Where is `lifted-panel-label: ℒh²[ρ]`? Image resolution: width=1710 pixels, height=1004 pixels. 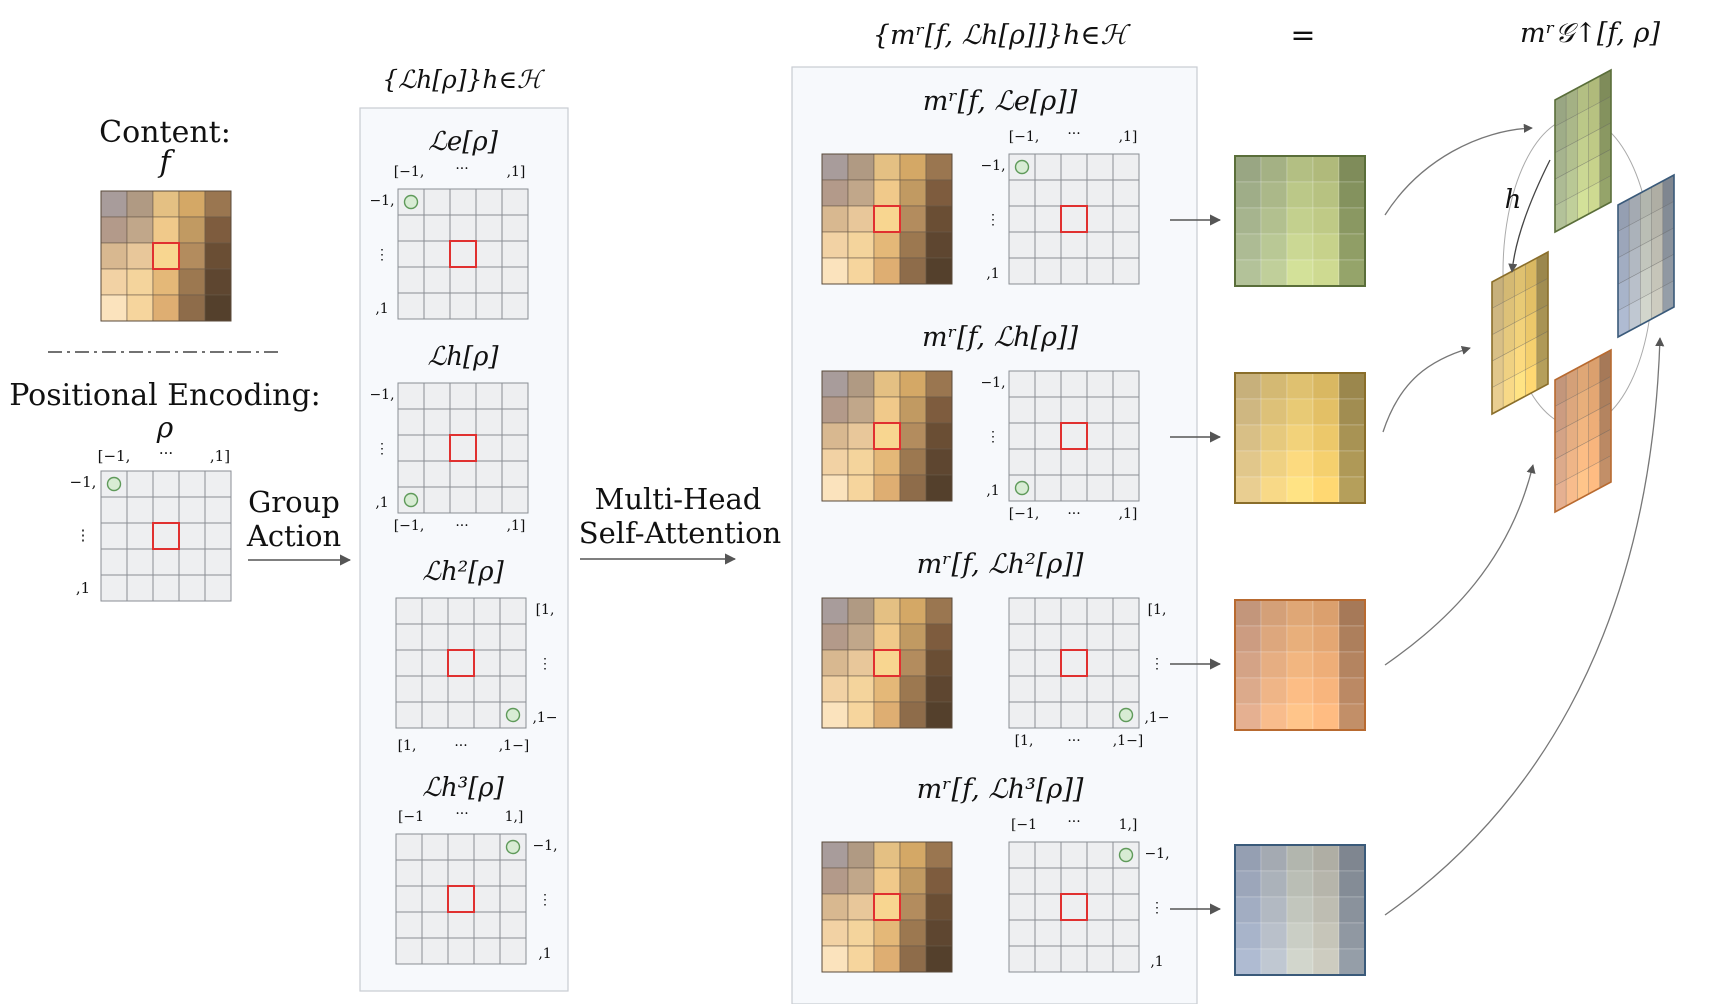
lifted-panel-label: ℒh²[ρ] is located at coordinates (463, 572).